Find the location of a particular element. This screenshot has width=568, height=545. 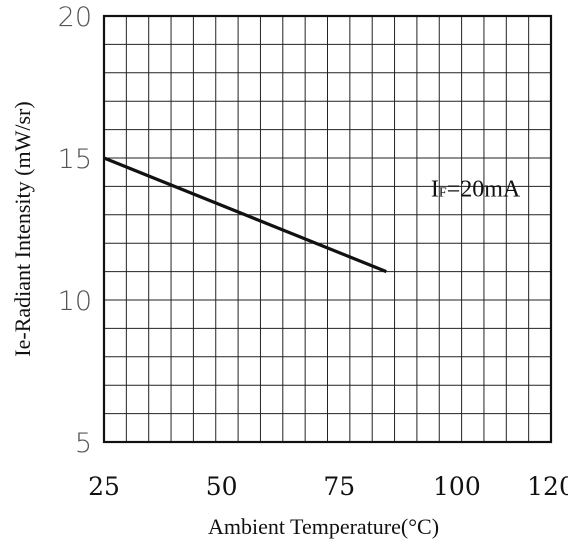

x-tick-label: 75 is located at coordinates (339, 486).